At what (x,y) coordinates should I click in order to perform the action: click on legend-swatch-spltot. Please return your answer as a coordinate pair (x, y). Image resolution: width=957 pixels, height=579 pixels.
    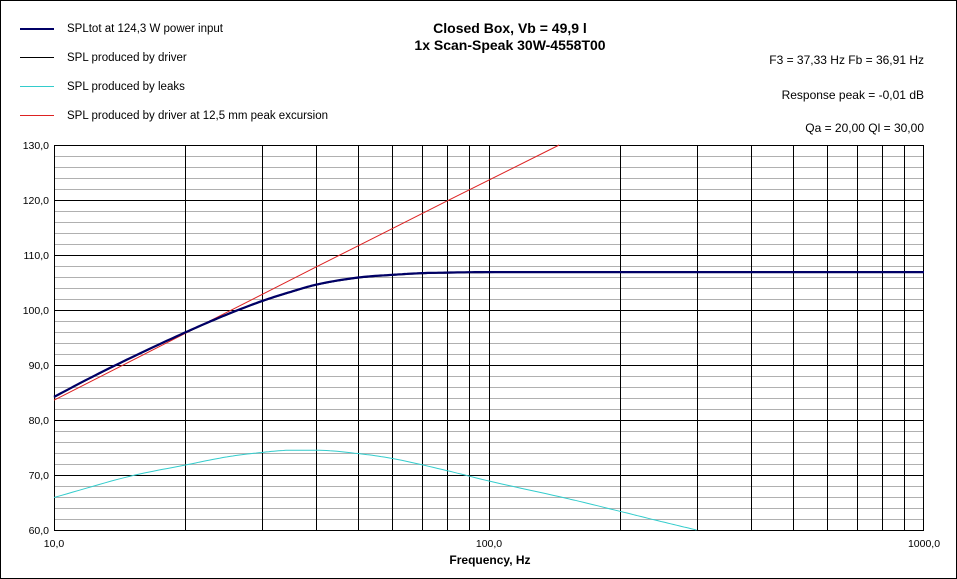
    Looking at the image, I should click on (37, 29).